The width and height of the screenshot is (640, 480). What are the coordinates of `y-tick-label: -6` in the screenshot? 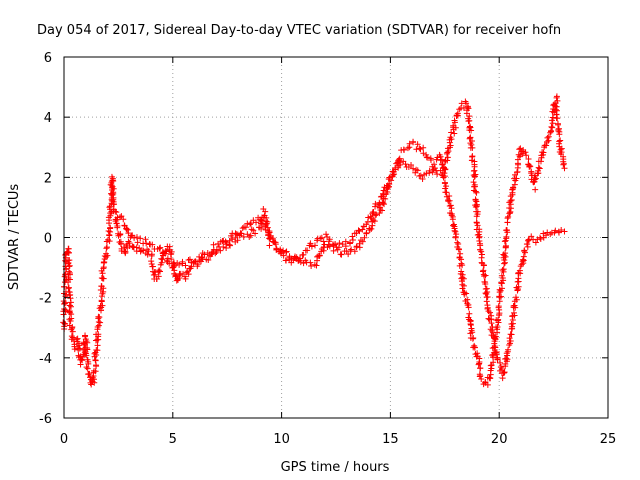 It's located at (45, 419).